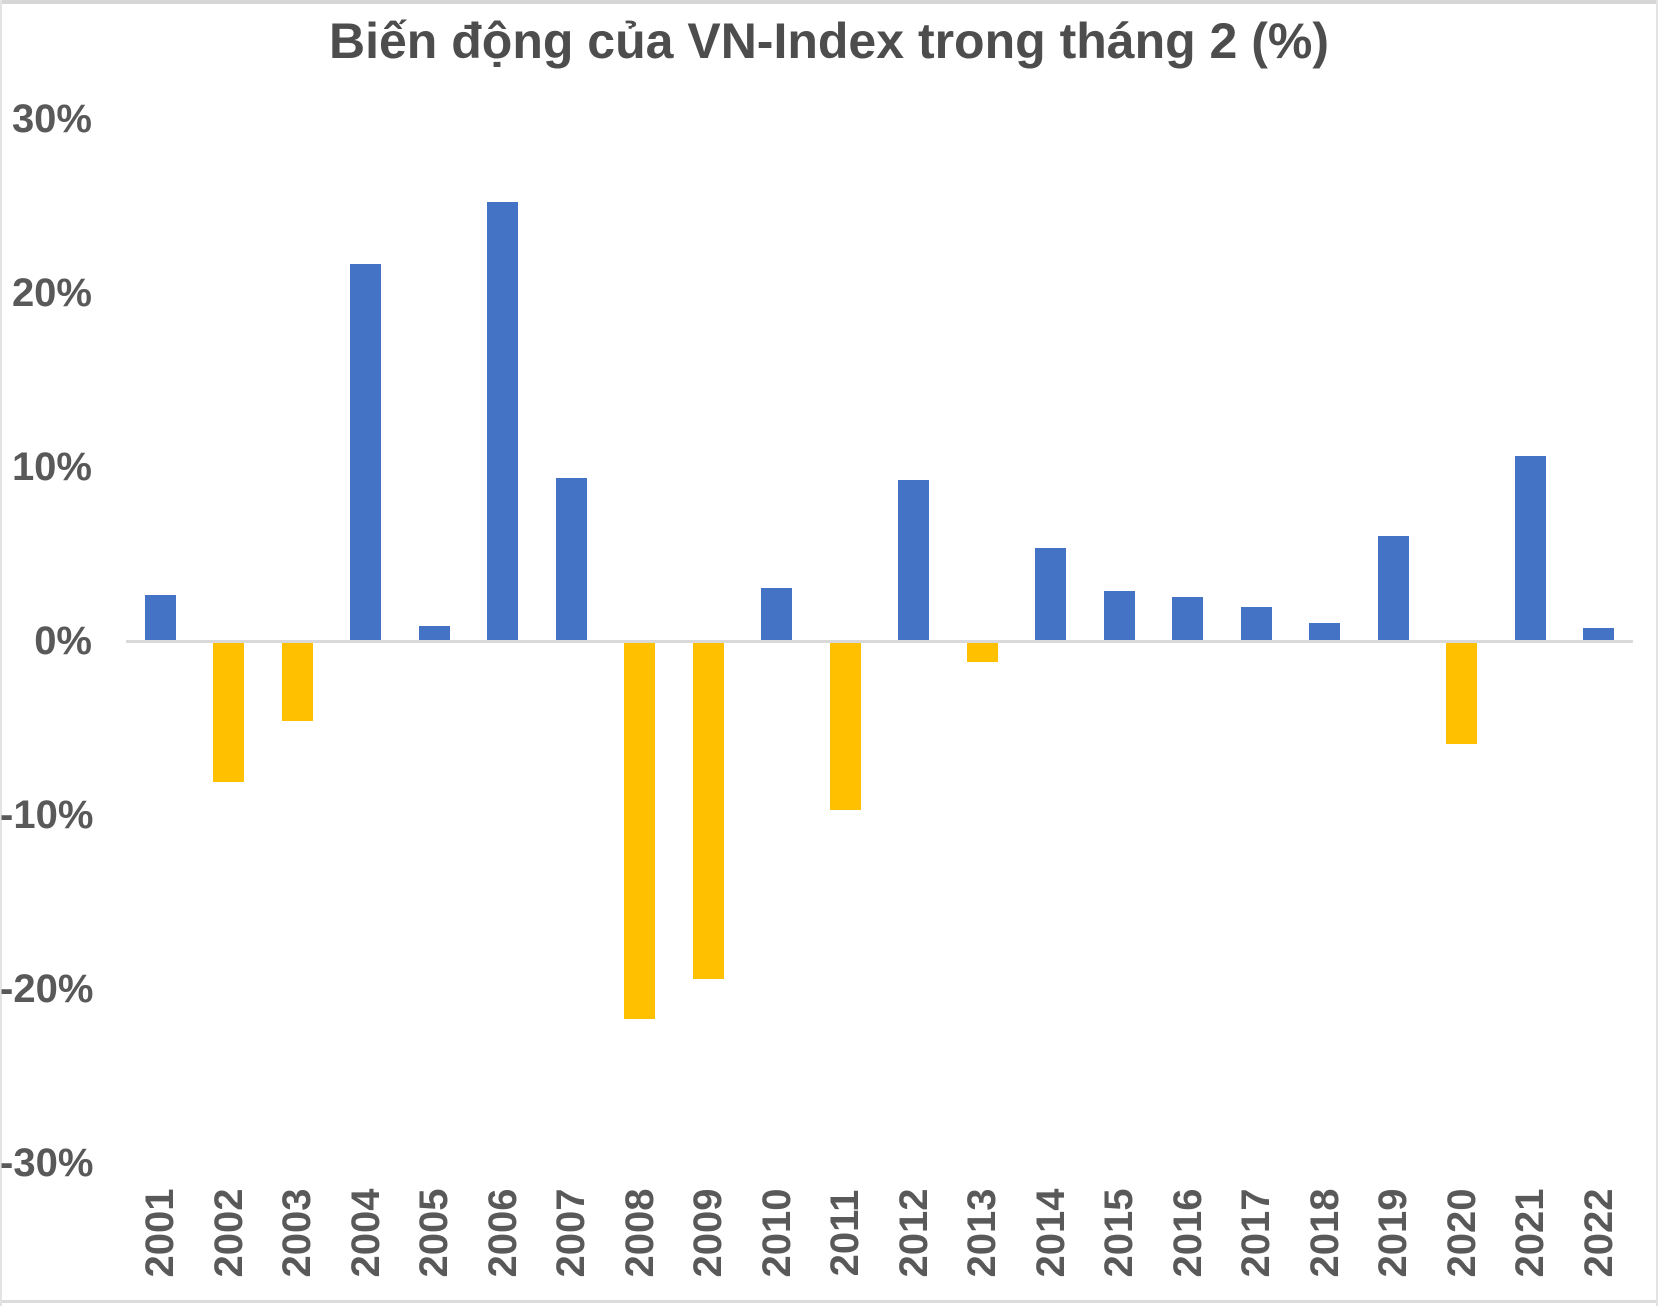 The width and height of the screenshot is (1658, 1306). I want to click on x-axis-label-2002: 2002, so click(228, 1233).